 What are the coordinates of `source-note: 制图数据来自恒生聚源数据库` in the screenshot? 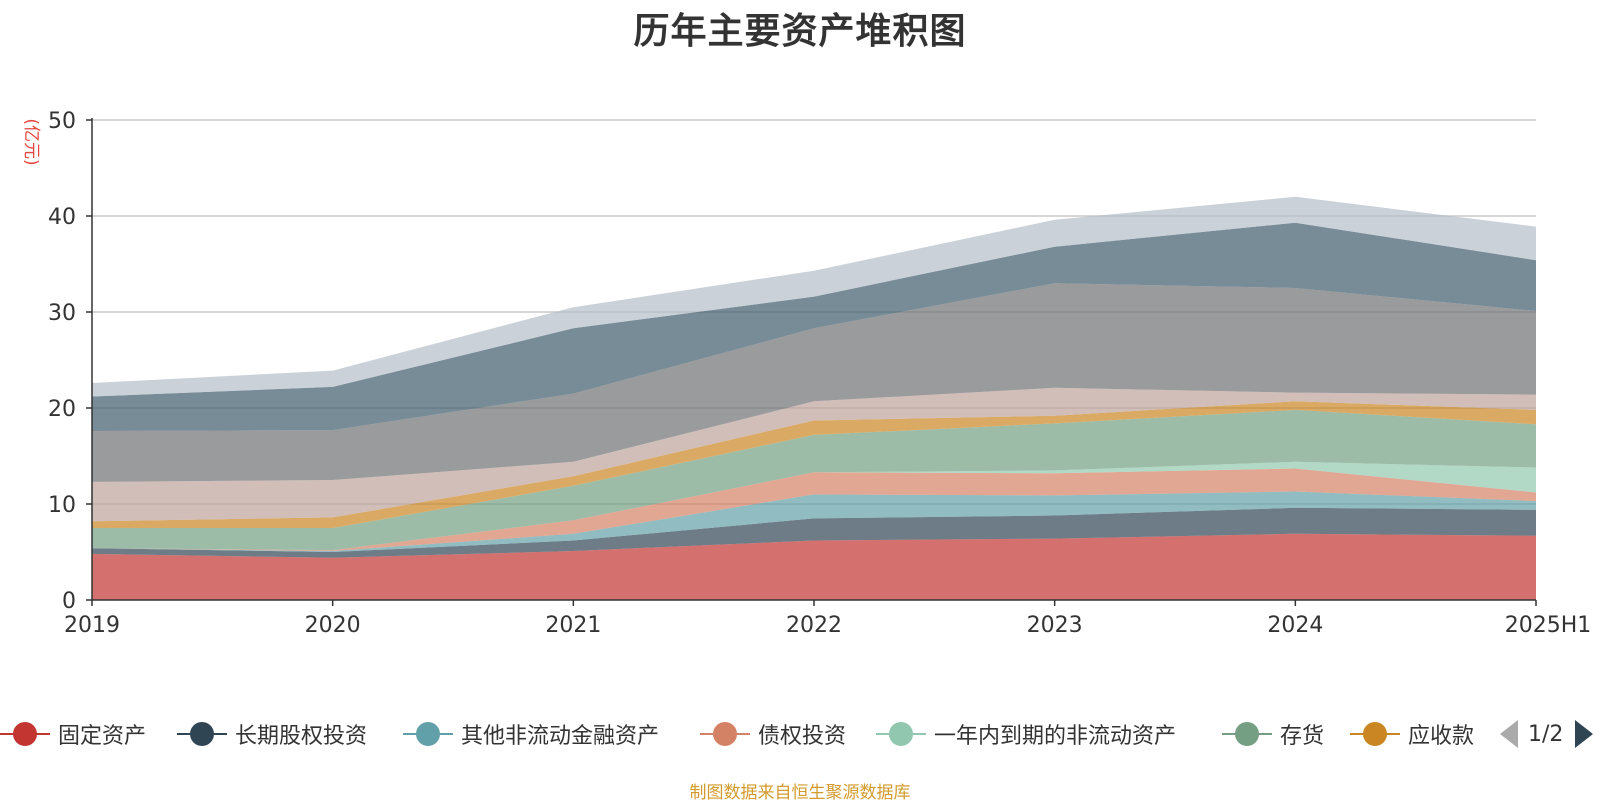 It's located at (800, 793).